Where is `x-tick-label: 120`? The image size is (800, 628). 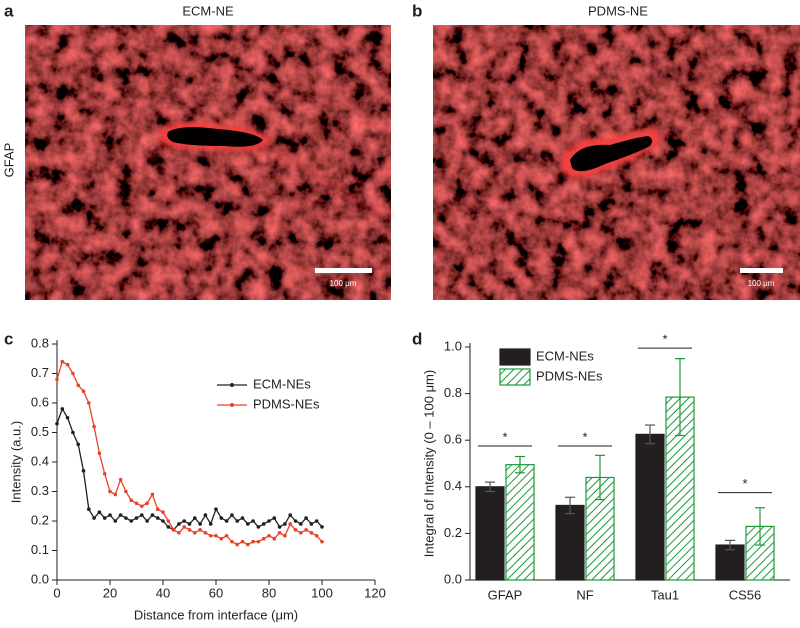
x-tick-label: 120 is located at coordinates (375, 592).